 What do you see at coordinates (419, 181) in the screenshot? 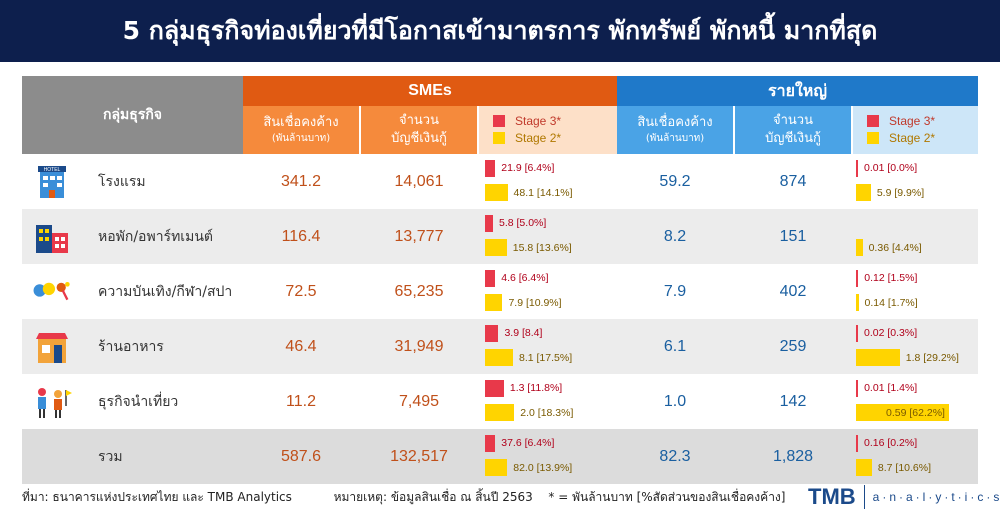
I see `sme-accounts-value: 14,061` at bounding box center [419, 181].